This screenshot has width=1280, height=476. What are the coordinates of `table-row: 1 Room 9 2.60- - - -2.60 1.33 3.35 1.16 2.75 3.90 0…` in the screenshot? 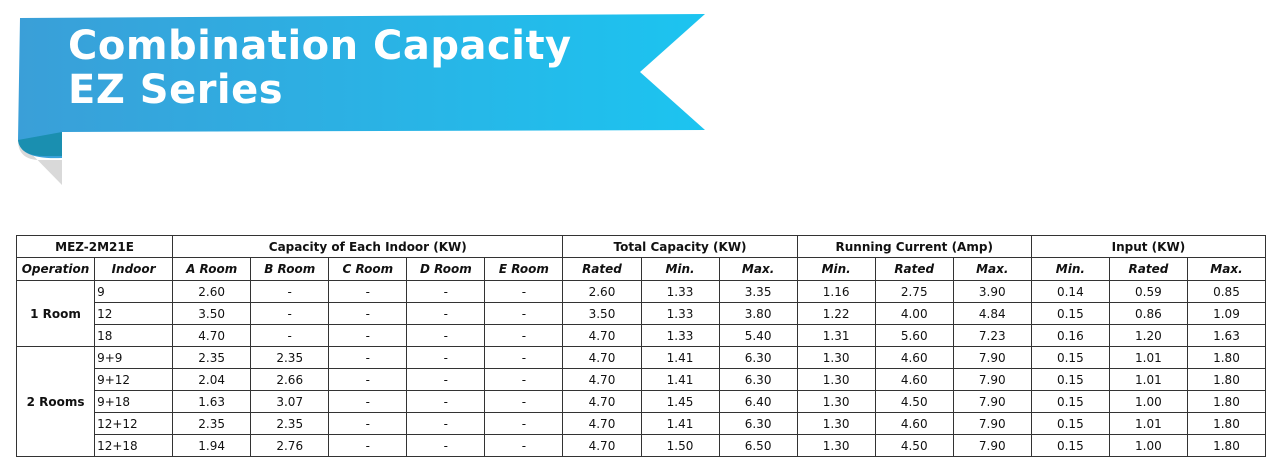 It's located at (641, 313).